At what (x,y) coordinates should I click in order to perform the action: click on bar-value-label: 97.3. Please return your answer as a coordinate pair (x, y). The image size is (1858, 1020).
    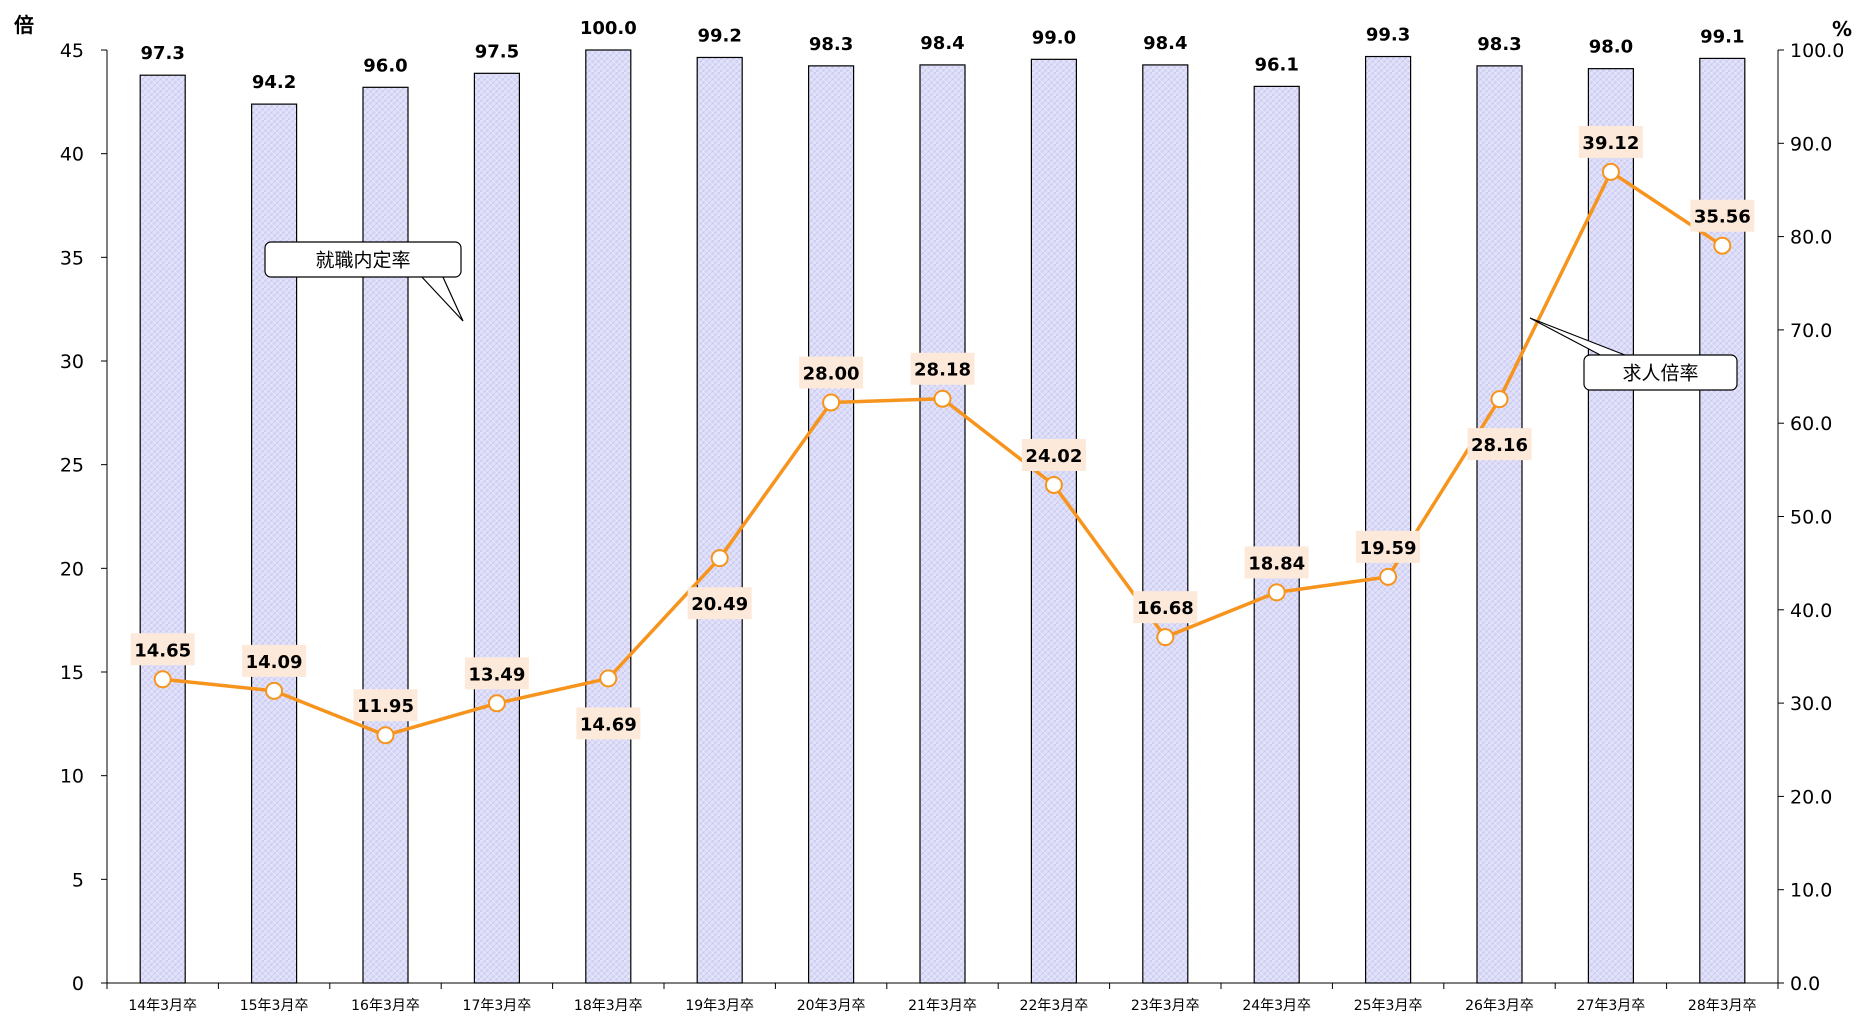
    Looking at the image, I should click on (162, 53).